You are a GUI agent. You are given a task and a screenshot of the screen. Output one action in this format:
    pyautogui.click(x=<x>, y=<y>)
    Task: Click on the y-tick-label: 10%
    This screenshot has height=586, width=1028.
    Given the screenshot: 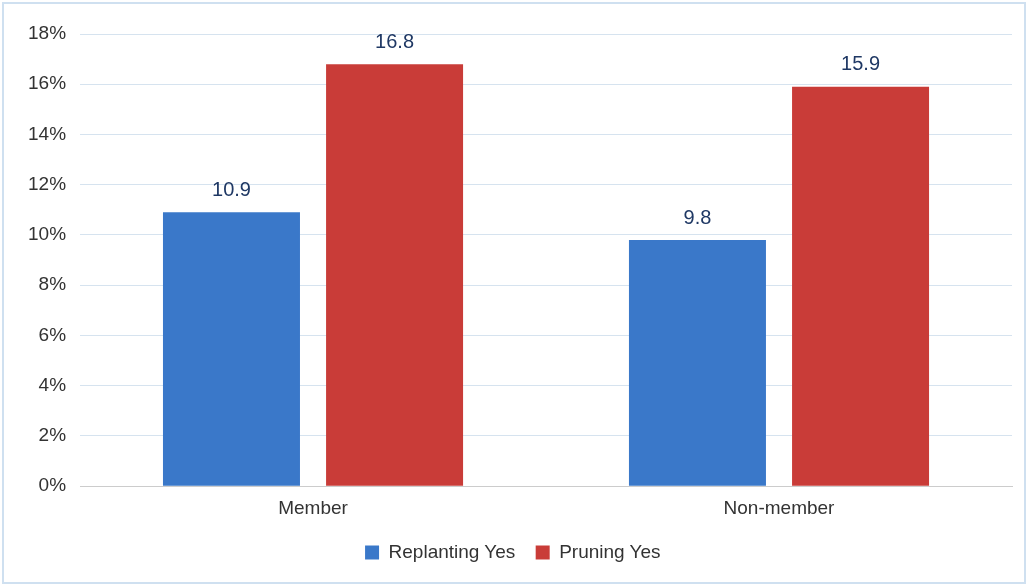 What is the action you would take?
    pyautogui.click(x=47, y=234)
    